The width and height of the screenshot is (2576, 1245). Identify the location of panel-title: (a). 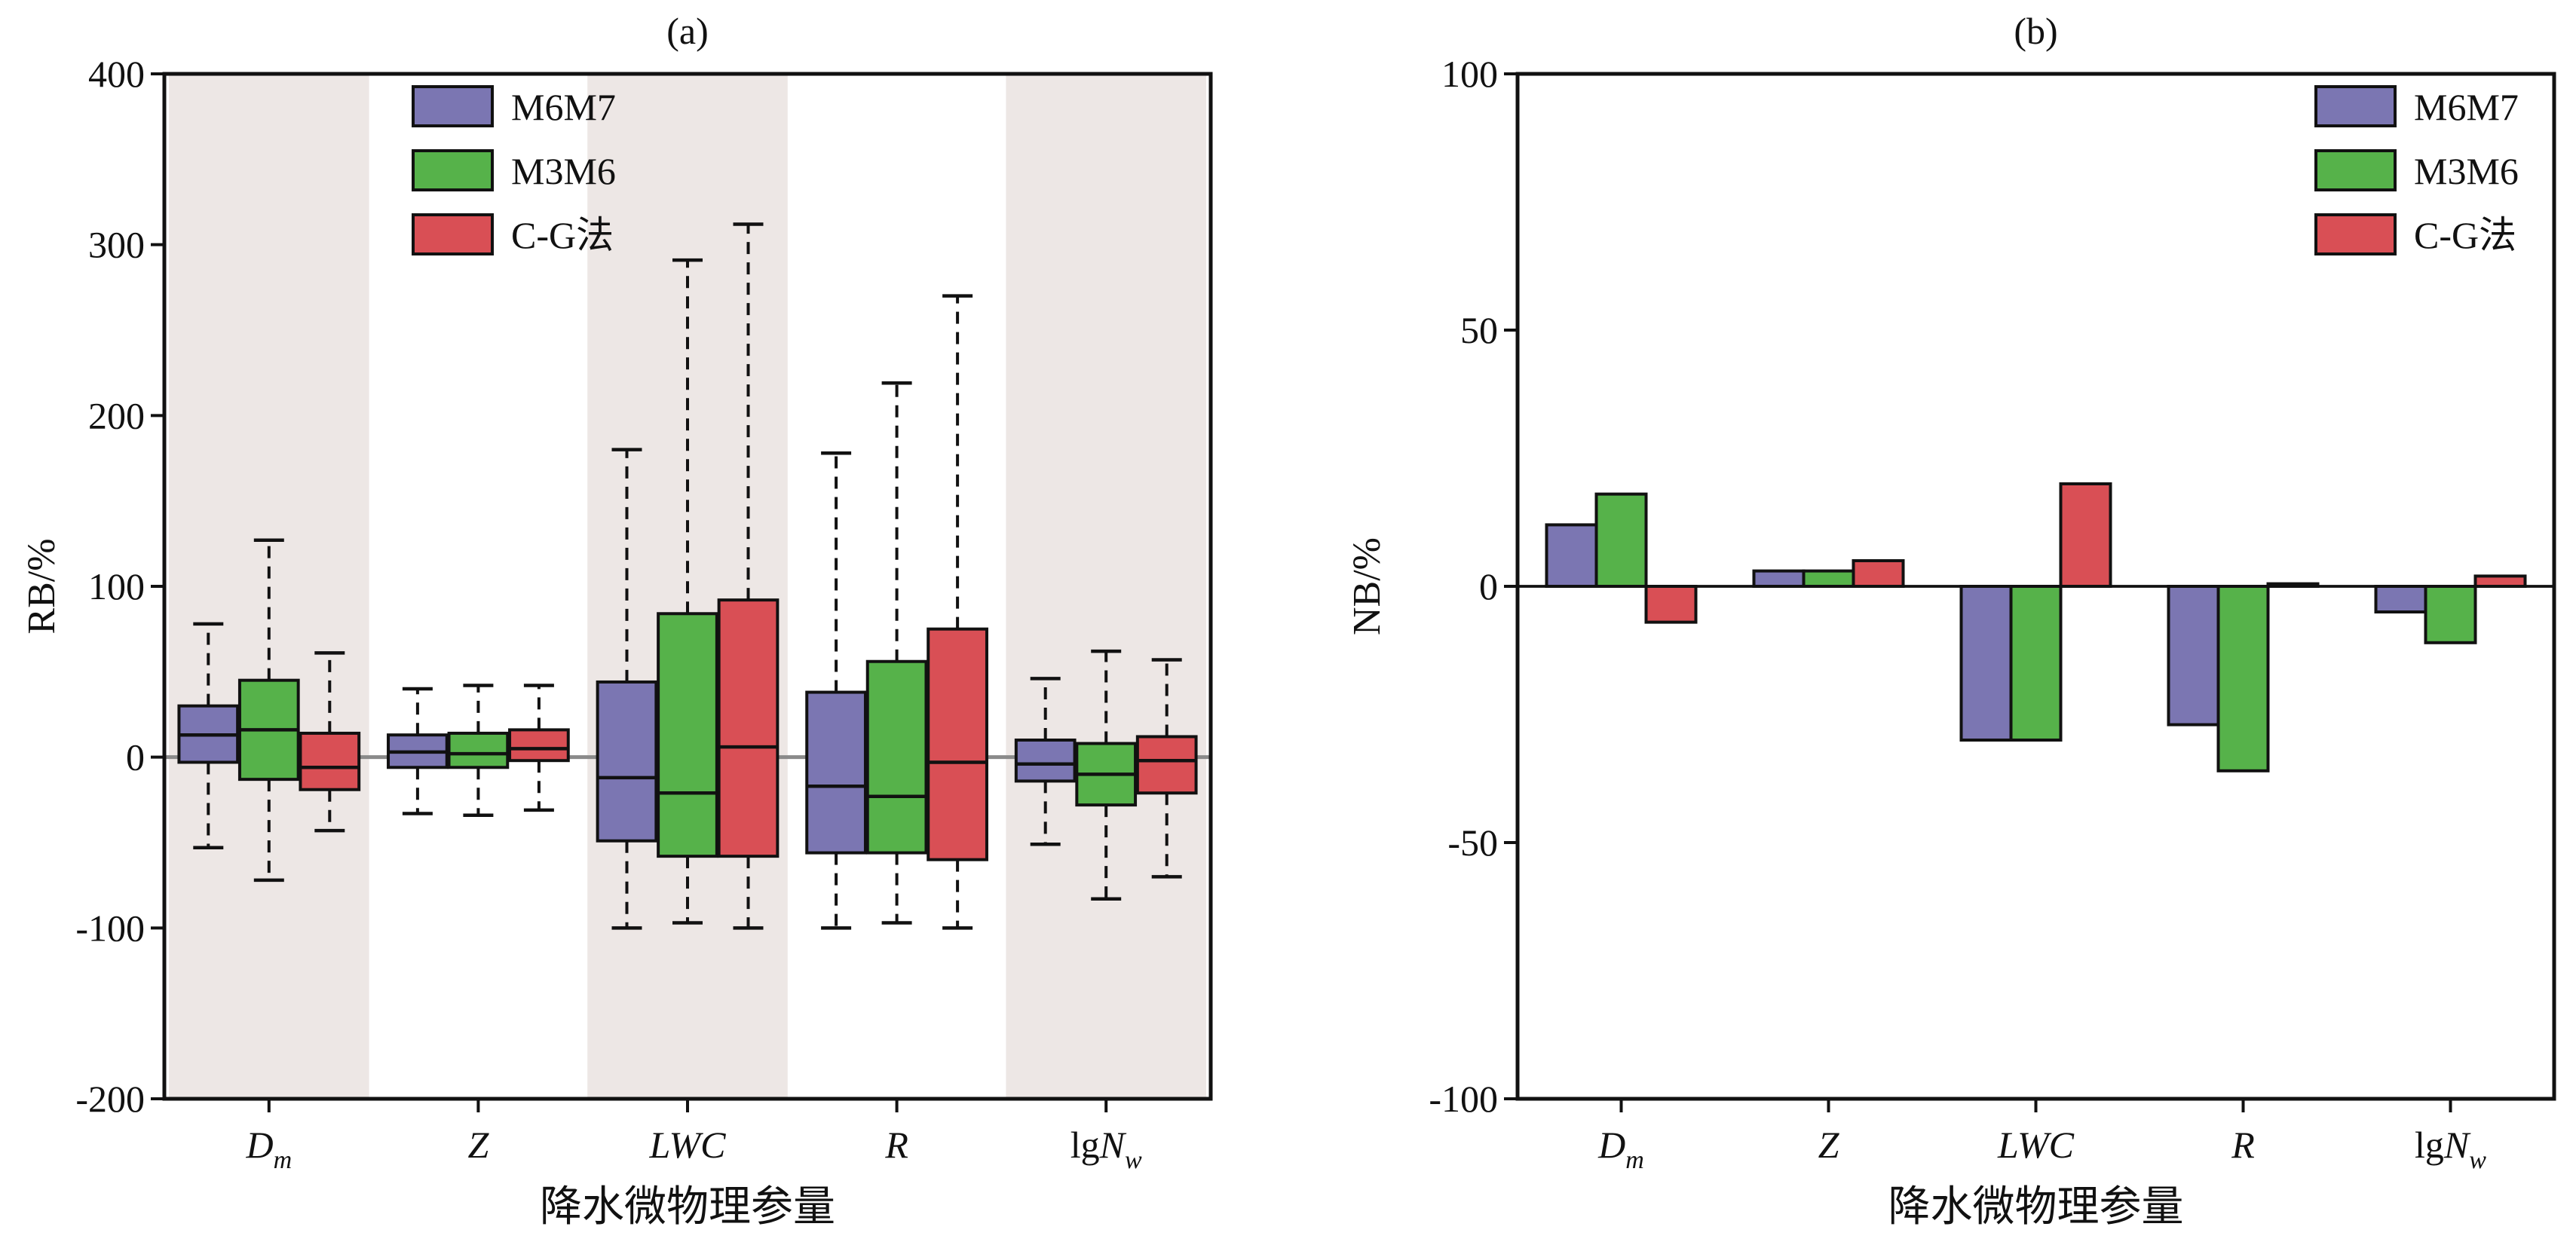
(687, 31).